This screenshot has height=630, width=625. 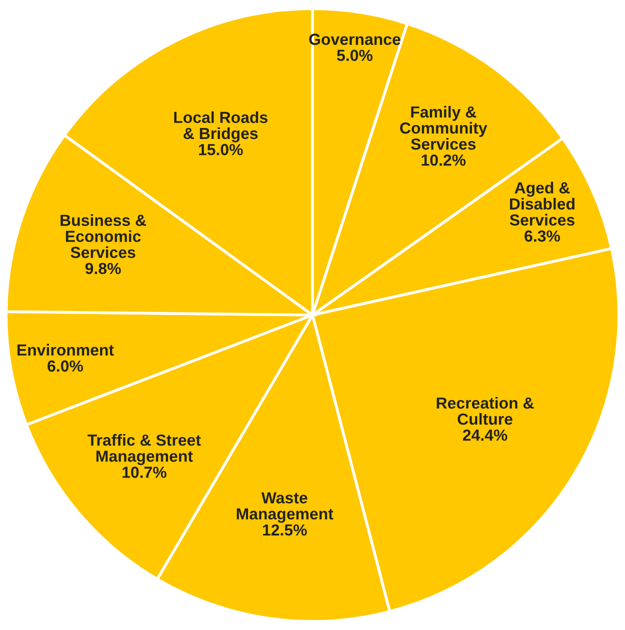 What do you see at coordinates (485, 435) in the screenshot?
I see `data-label: 24.4%` at bounding box center [485, 435].